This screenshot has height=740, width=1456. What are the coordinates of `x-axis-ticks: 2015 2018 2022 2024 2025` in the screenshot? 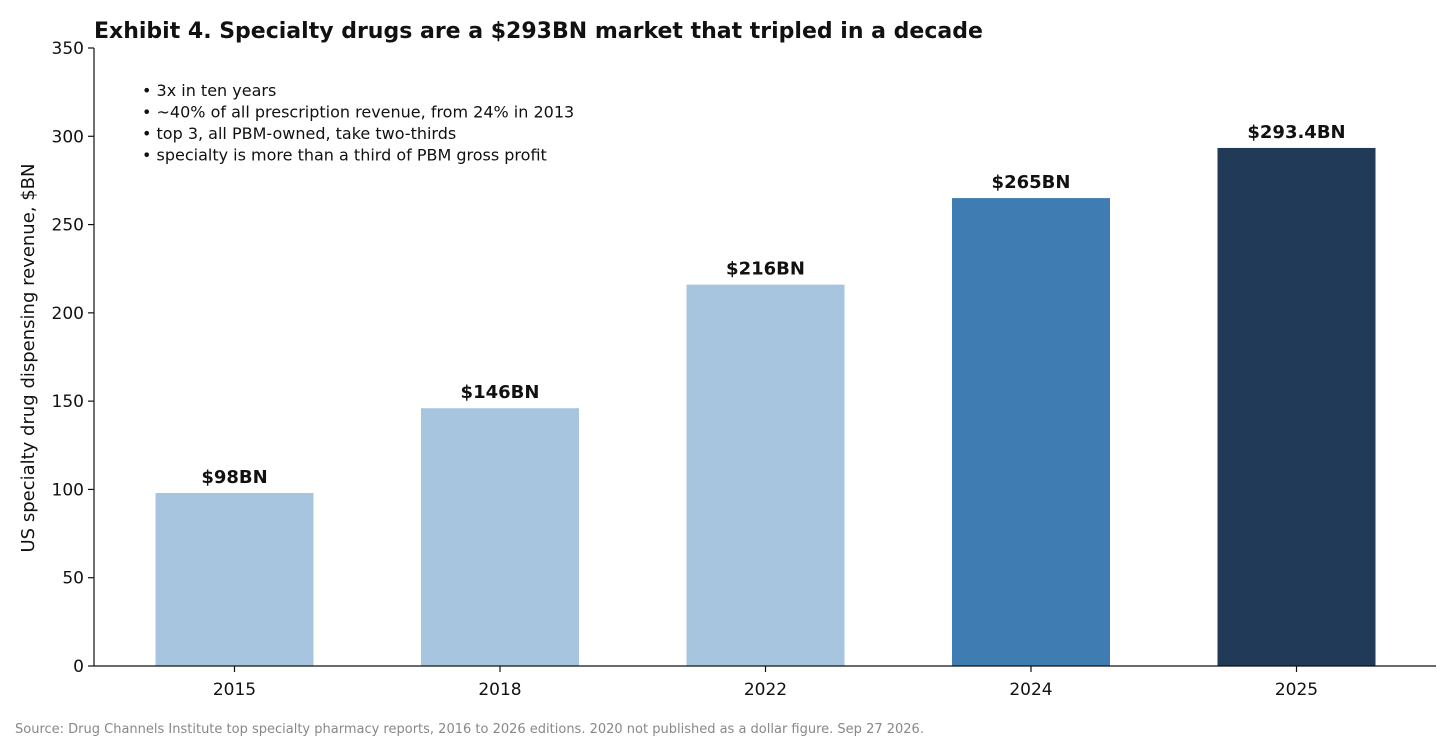 It's located at (765, 683).